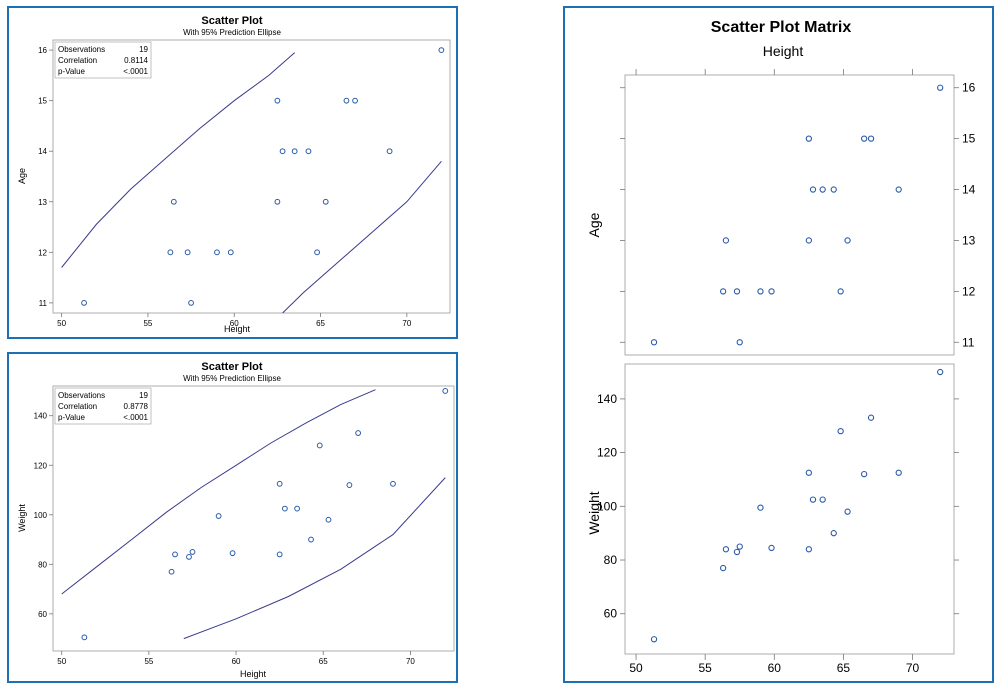  Describe the element at coordinates (41, 465) in the screenshot. I see `y-tick-label: 120` at that location.